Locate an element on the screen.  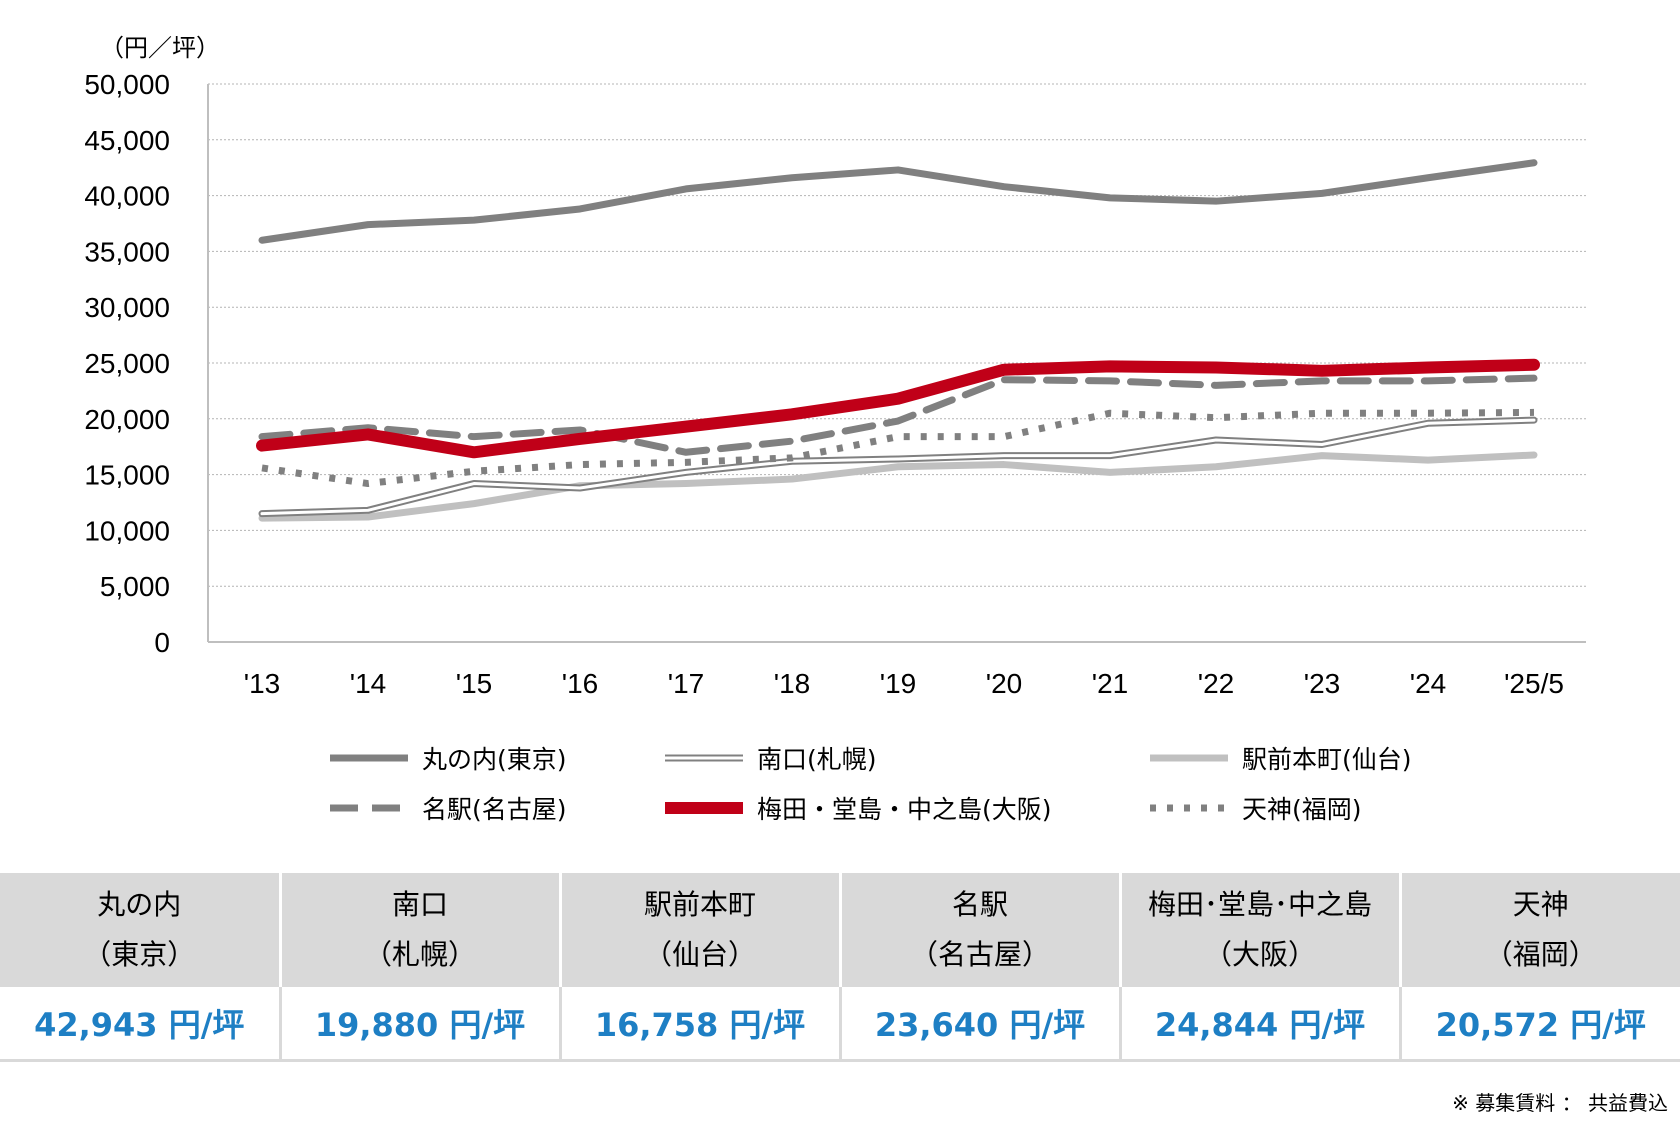
y-tick-label: 0 is located at coordinates (162, 642).